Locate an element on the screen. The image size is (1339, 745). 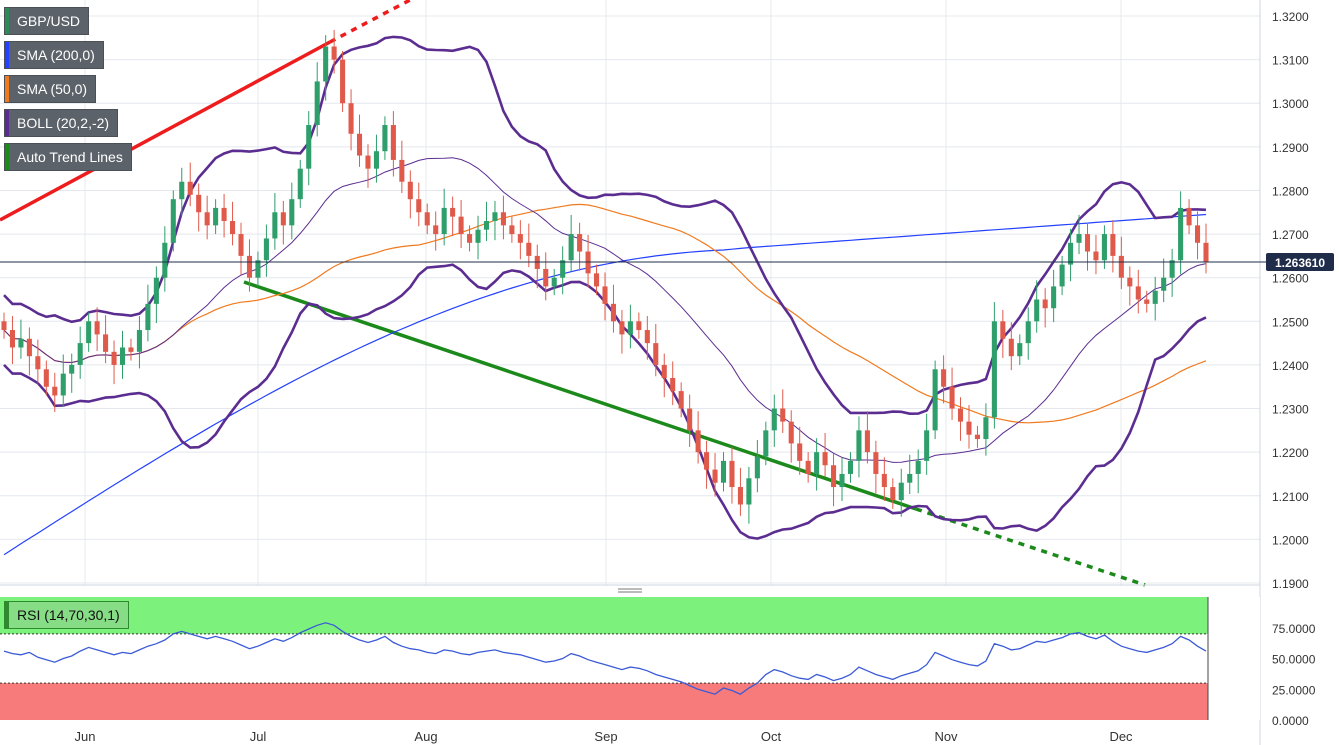
legend-sma50: SMA (50,0) is located at coordinates (50, 89).